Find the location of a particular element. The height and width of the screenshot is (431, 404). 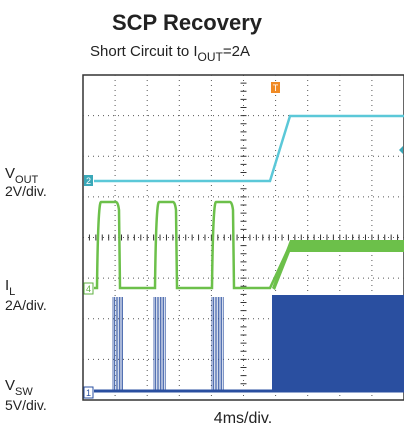

channel-label: IL is located at coordinates (10, 287).